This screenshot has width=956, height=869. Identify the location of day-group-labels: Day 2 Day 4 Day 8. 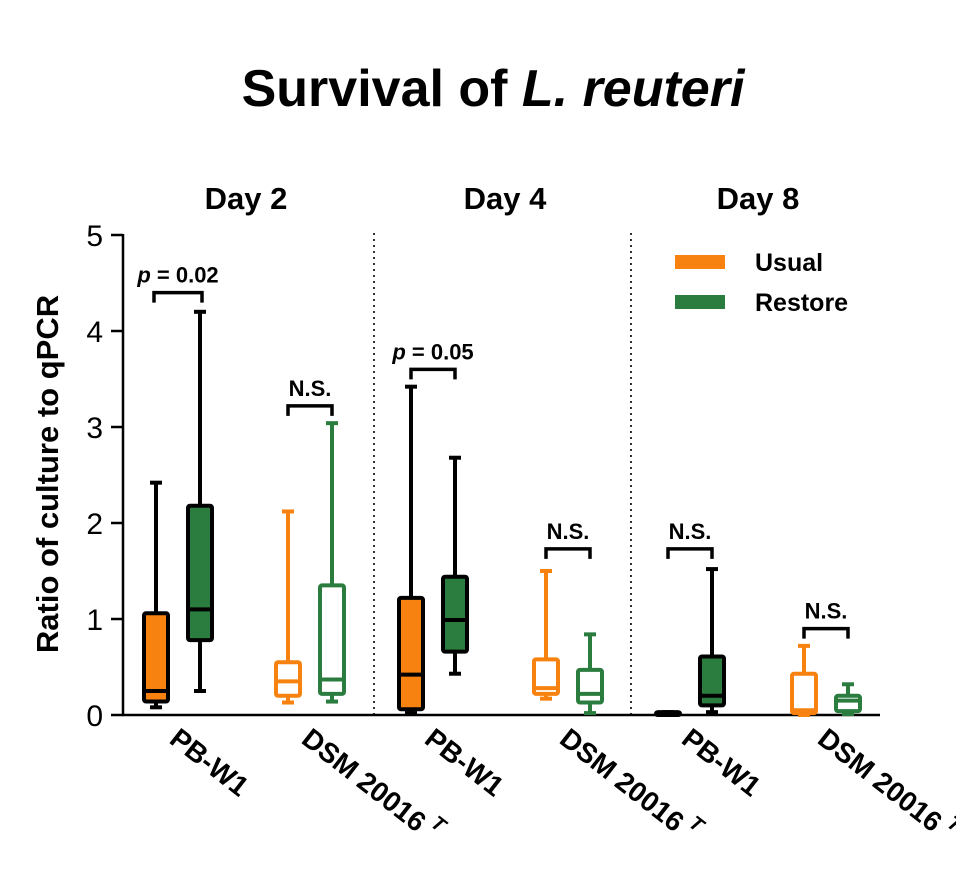
(502, 198).